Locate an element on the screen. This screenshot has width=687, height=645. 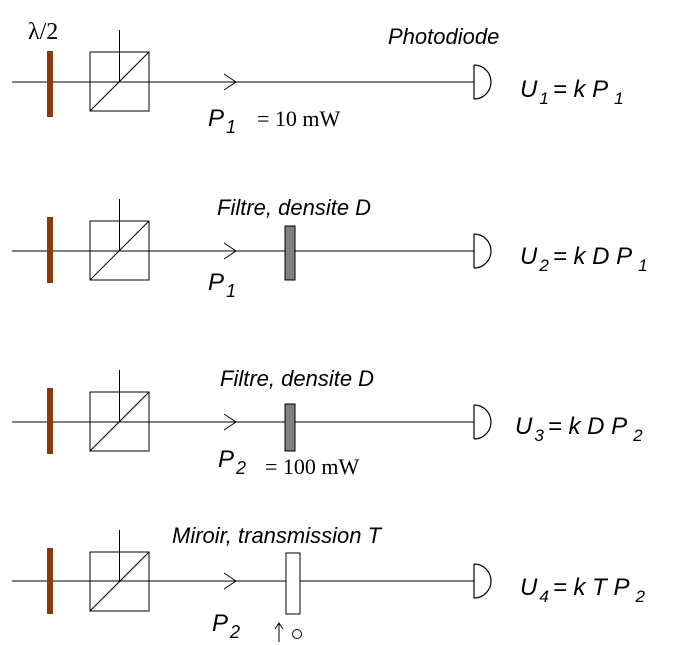
mirror is located at coordinates (293, 583).